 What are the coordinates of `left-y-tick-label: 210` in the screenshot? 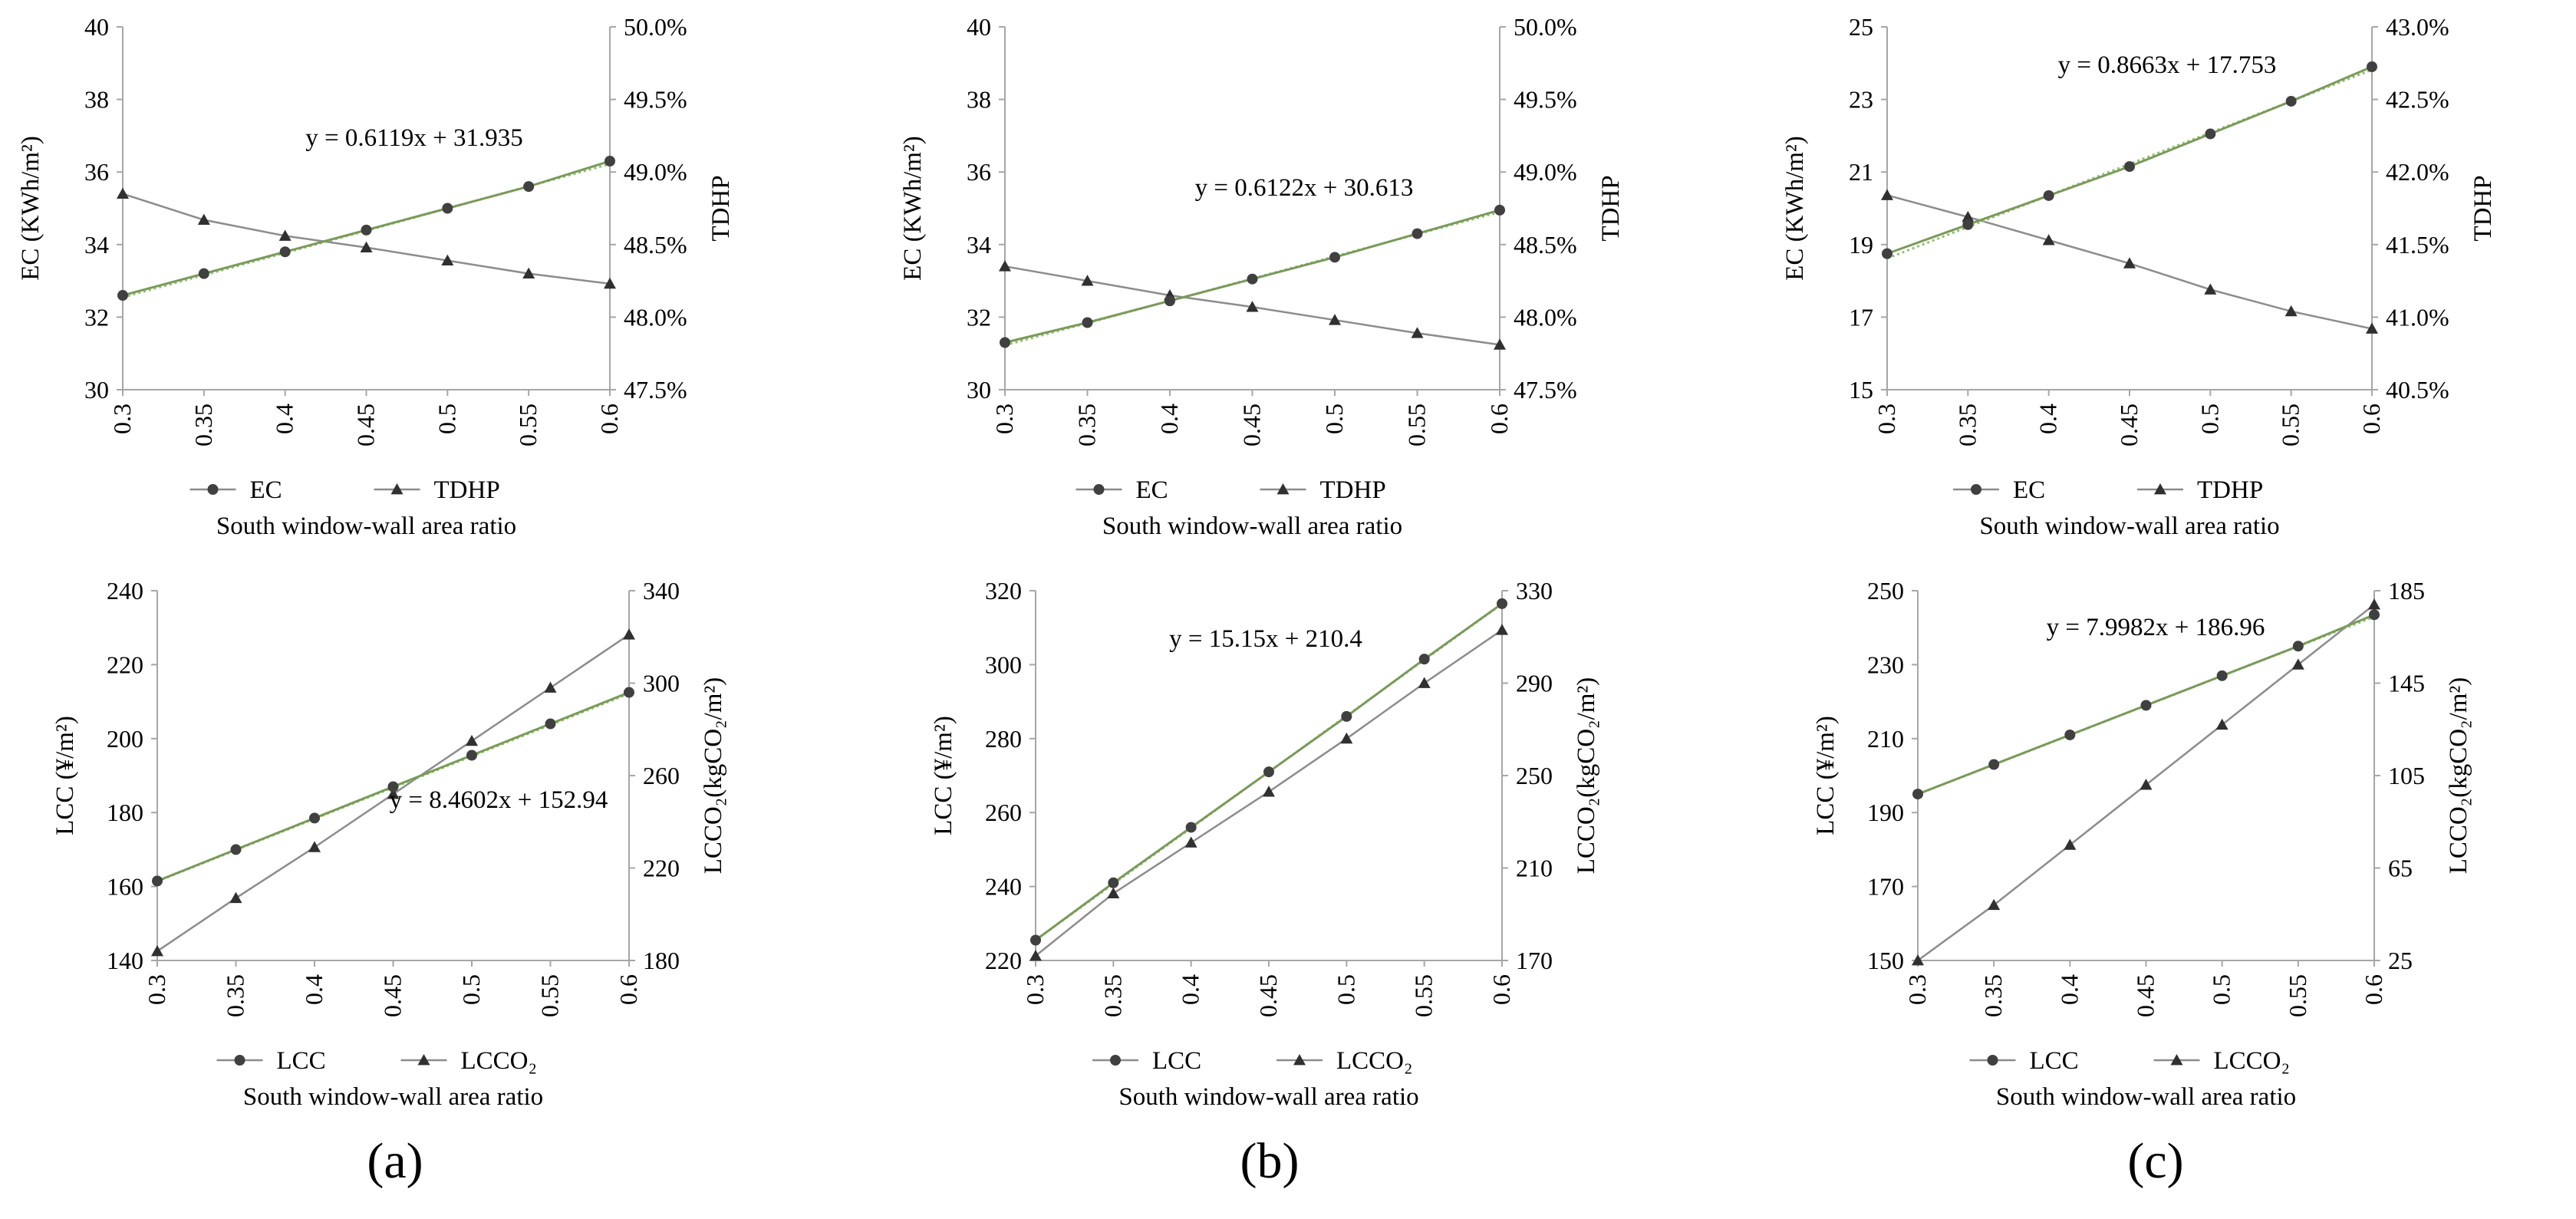 It's located at (1885, 739).